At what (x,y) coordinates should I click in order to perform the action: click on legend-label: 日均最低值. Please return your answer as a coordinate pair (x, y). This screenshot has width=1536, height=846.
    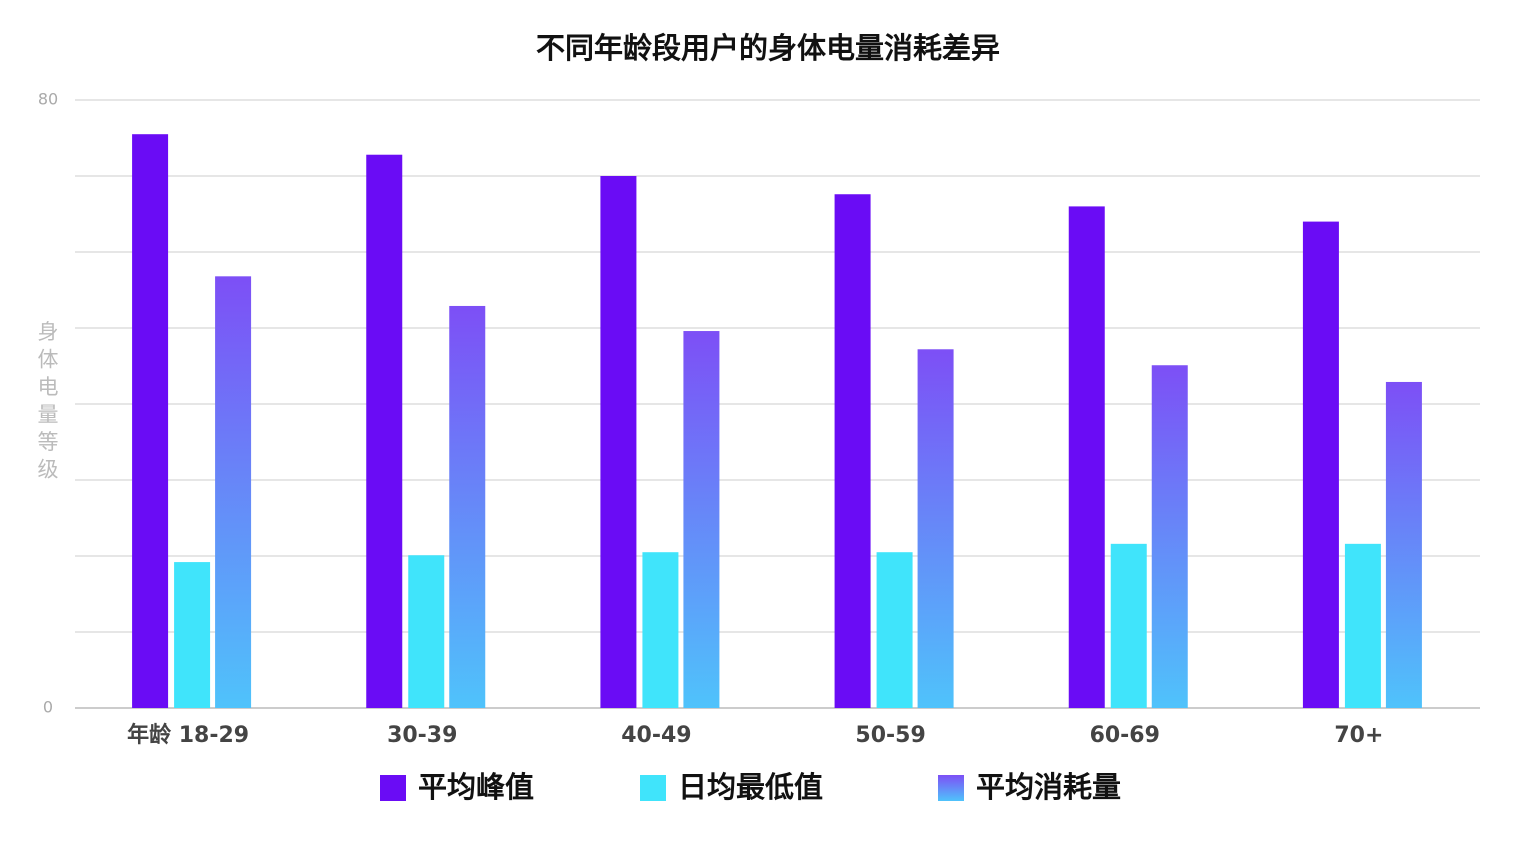
    Looking at the image, I should click on (750, 787).